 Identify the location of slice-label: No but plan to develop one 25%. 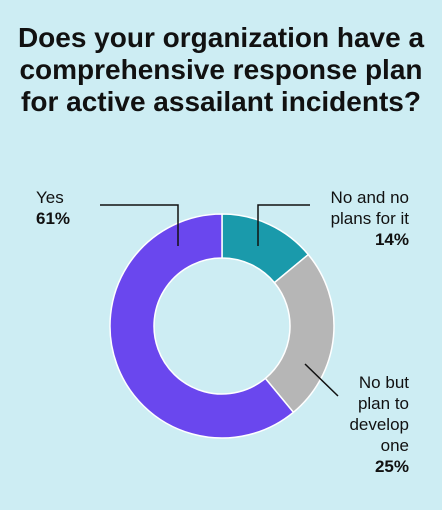
(374, 424).